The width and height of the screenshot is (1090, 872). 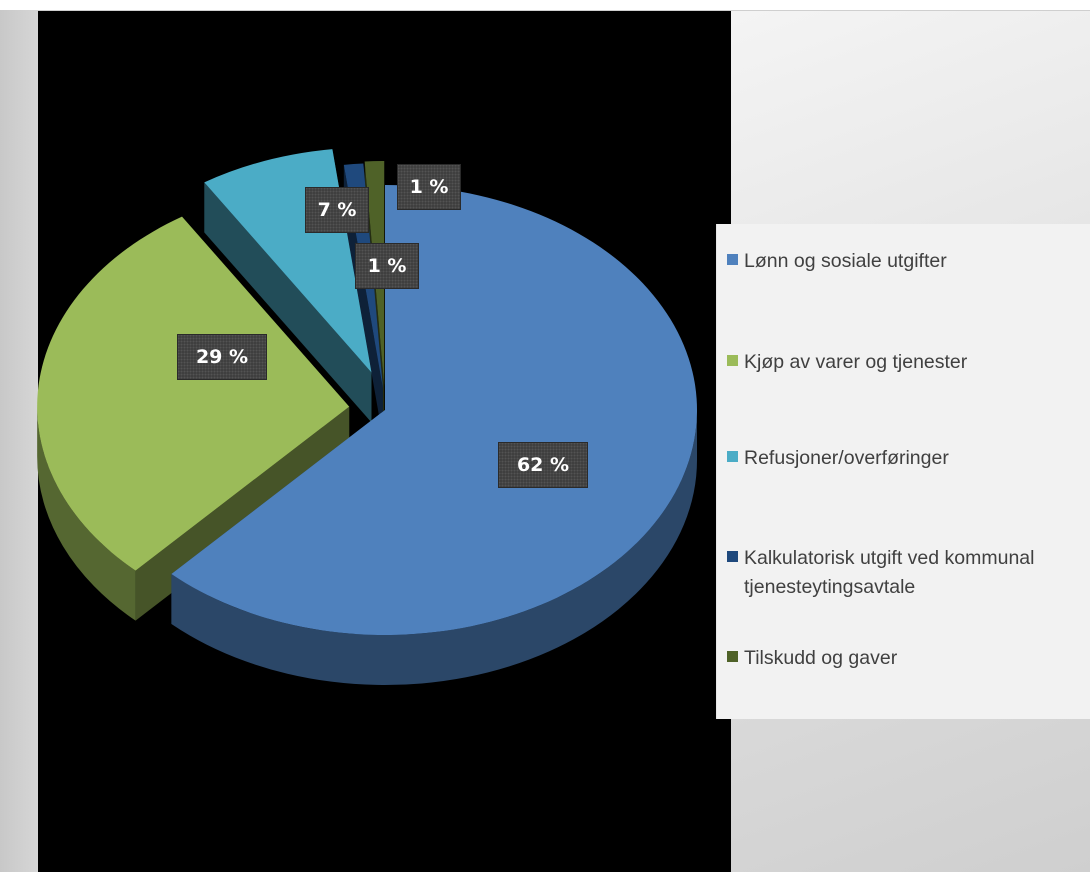 What do you see at coordinates (545, 5) in the screenshot?
I see `top-border` at bounding box center [545, 5].